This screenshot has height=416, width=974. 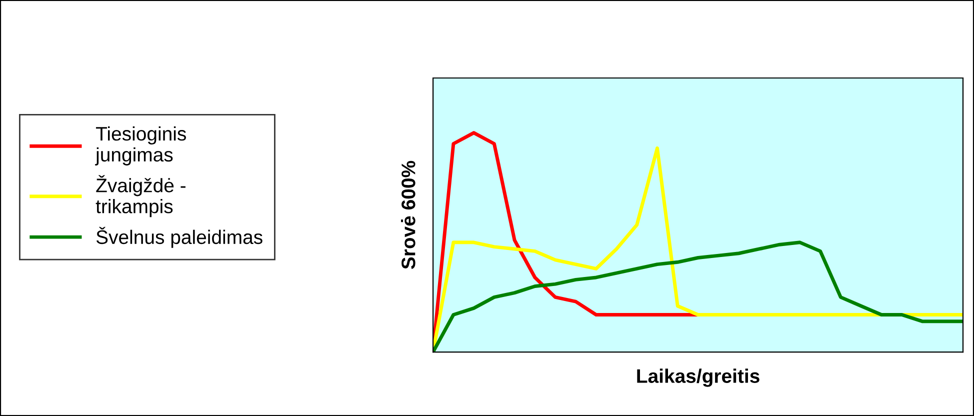 What do you see at coordinates (698, 377) in the screenshot?
I see `x-axis-title: Laikas/greitis` at bounding box center [698, 377].